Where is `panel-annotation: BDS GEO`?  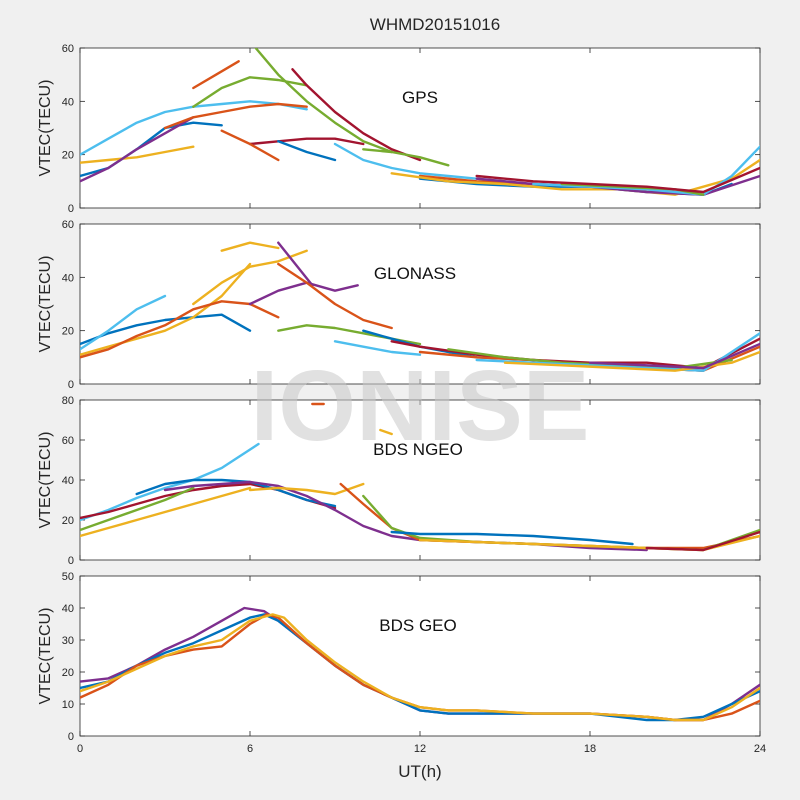
panel-annotation: BDS GEO is located at coordinates (417, 625).